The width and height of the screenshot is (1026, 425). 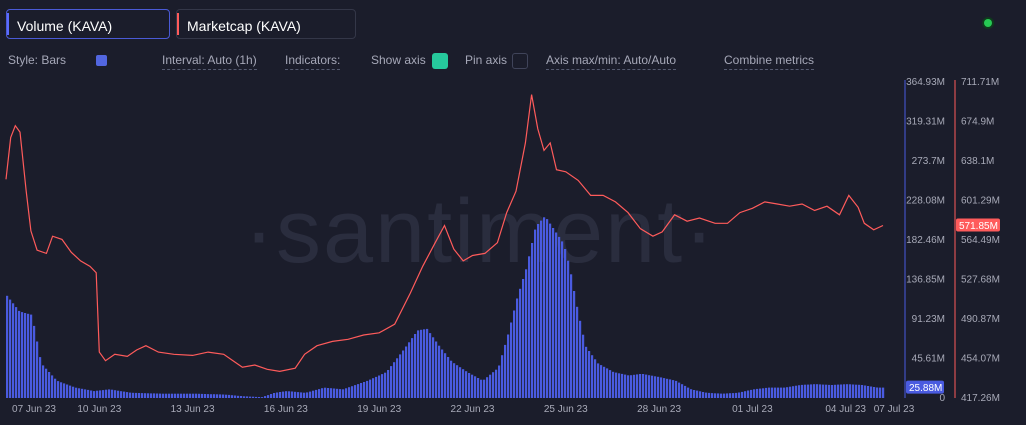 I want to click on indicators-selector: Indicators:, so click(x=313, y=61).